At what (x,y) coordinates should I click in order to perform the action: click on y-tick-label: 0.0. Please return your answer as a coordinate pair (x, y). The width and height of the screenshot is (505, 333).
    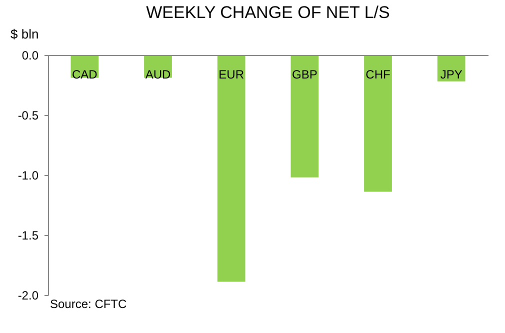
    Looking at the image, I should click on (30, 55).